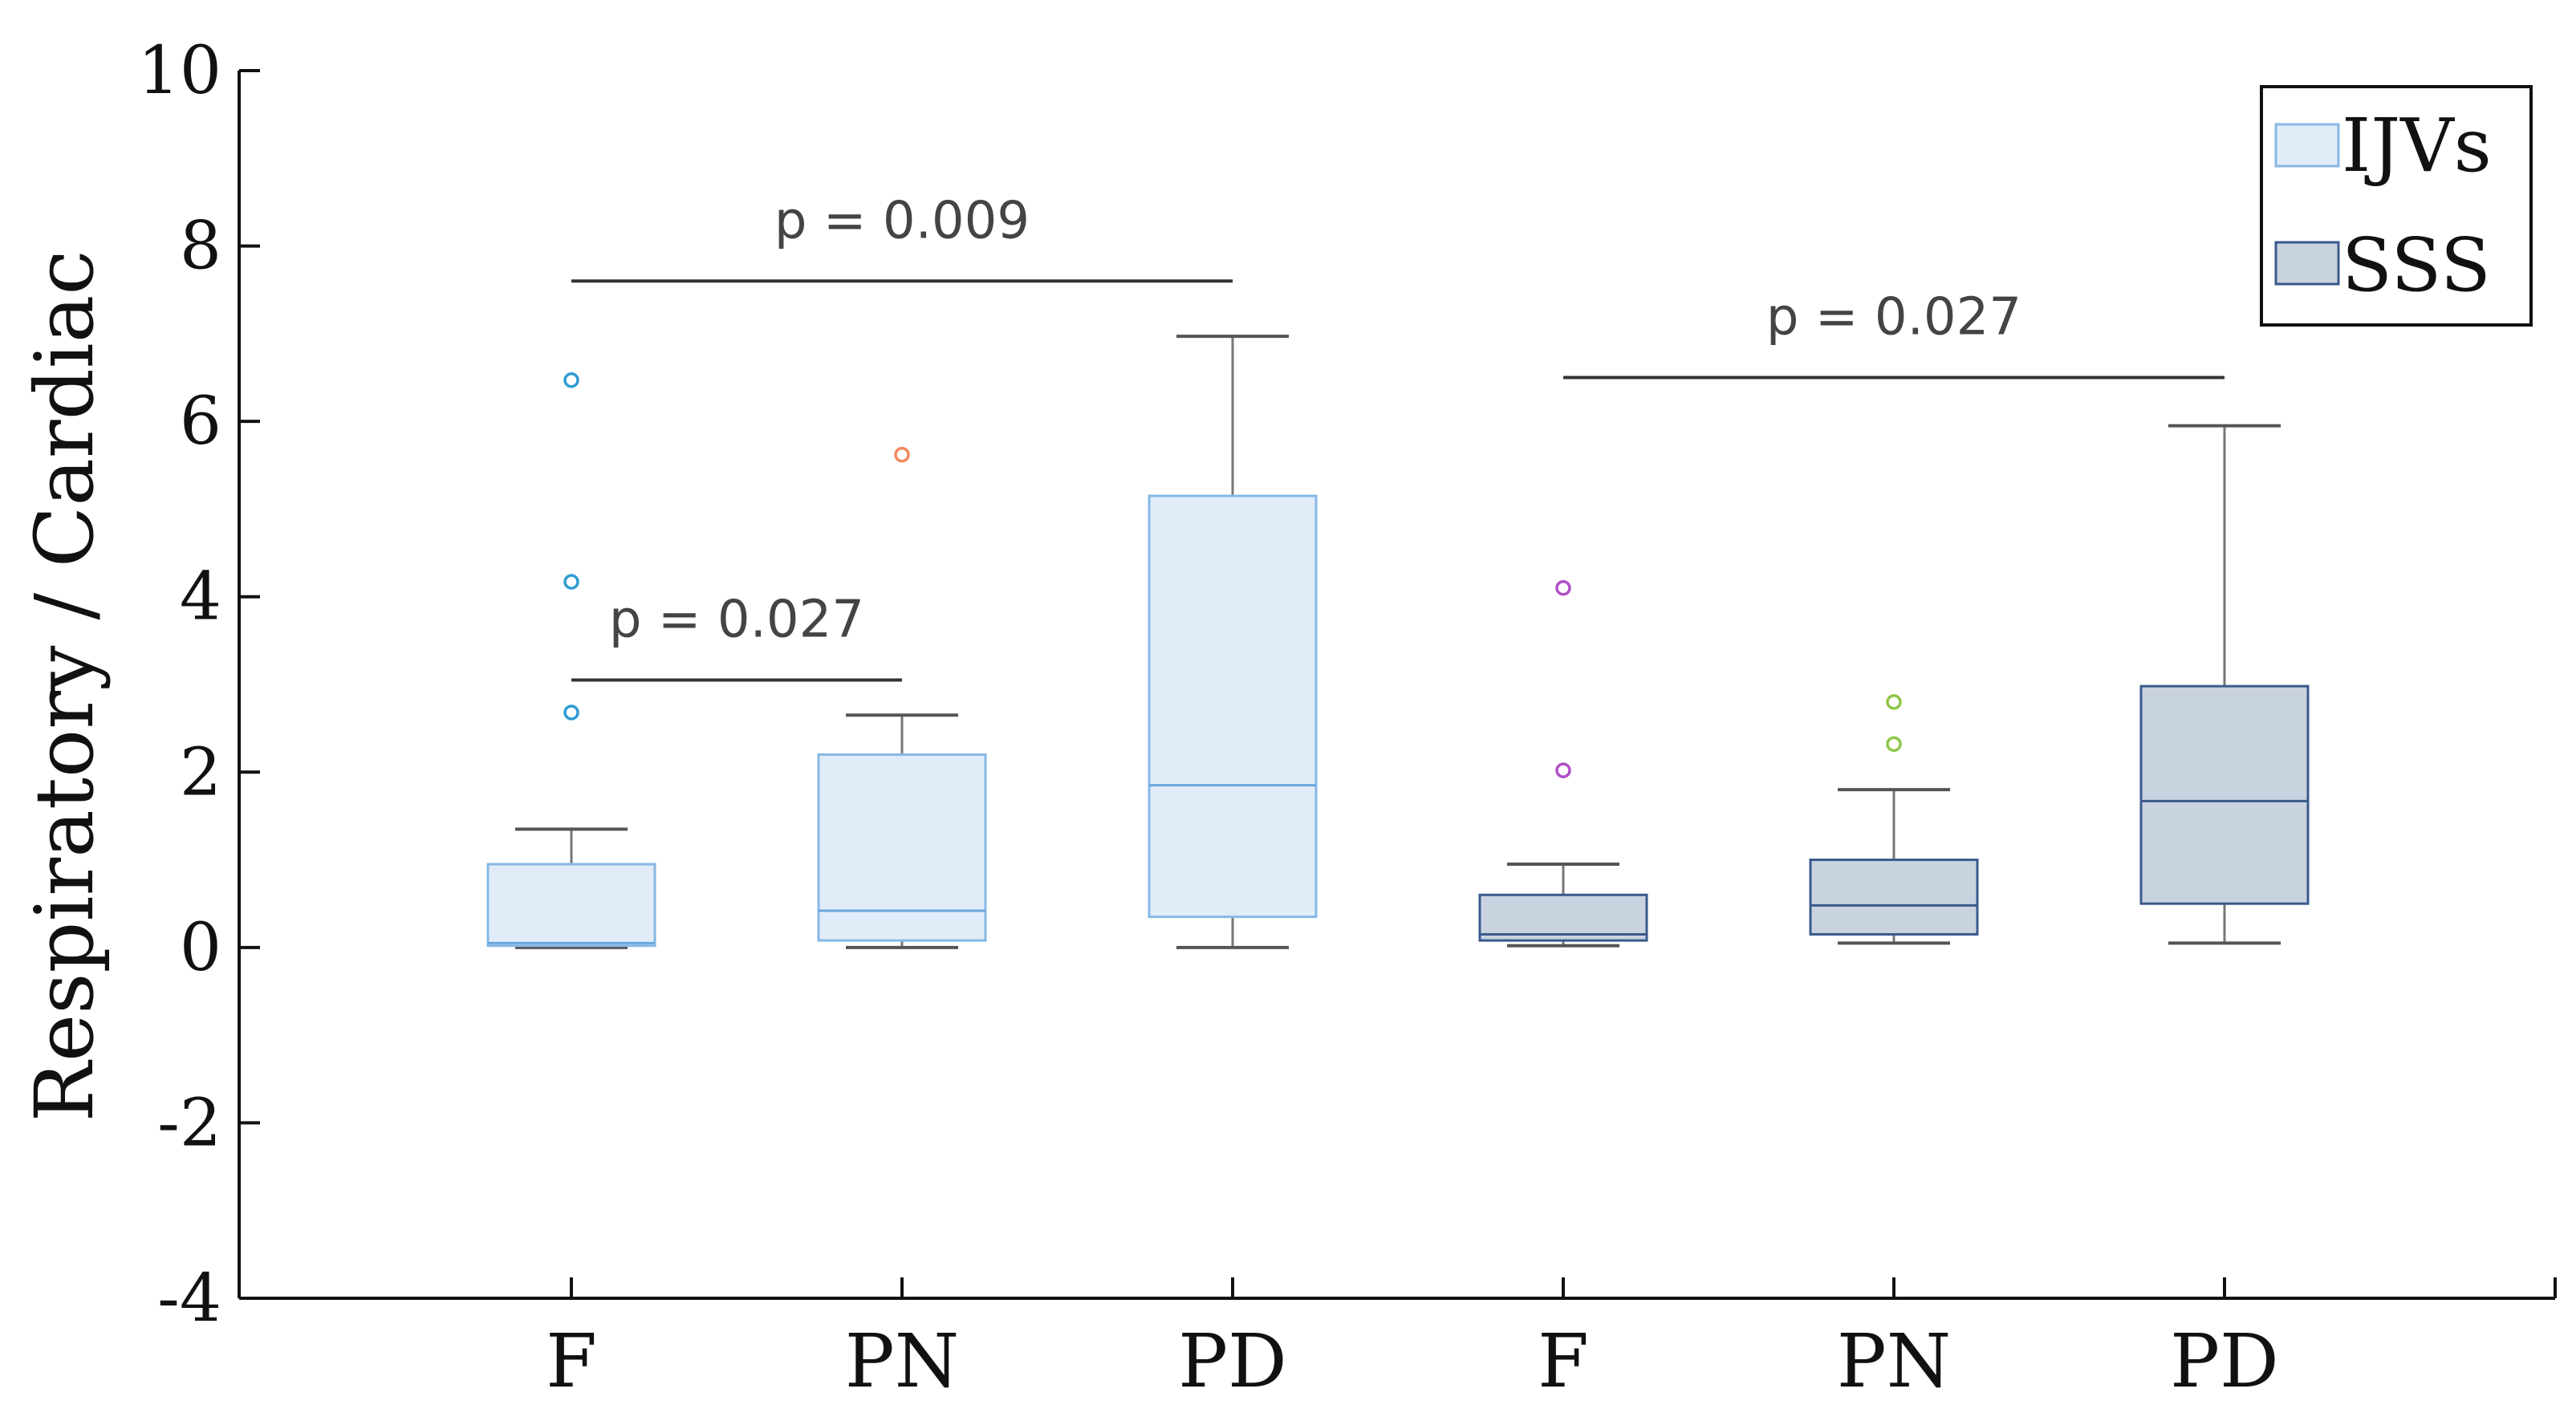 The height and width of the screenshot is (1413, 2576). What do you see at coordinates (571, 660) in the screenshot?
I see `box-ijvs-f` at bounding box center [571, 660].